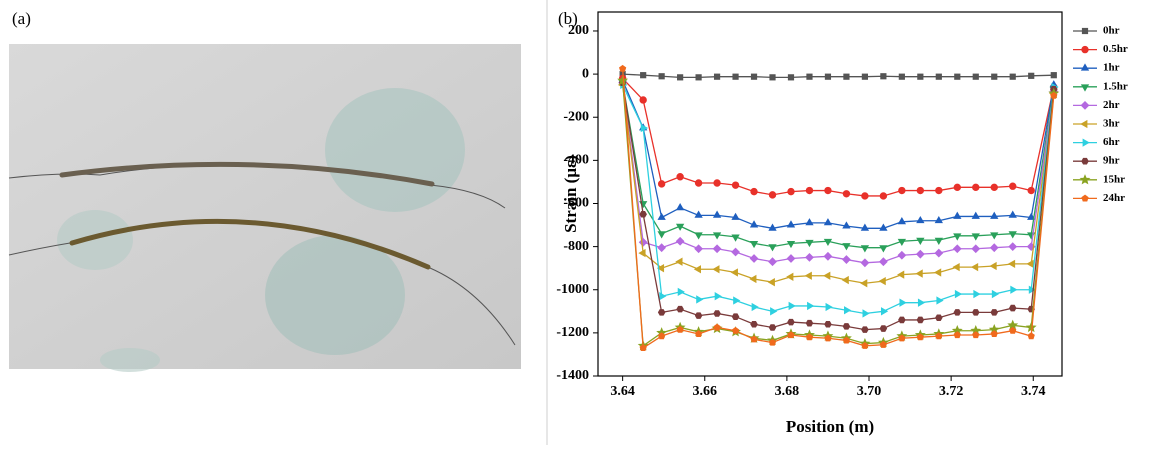  Describe the element at coordinates (572, 375) in the screenshot. I see `y-tick-label: -1400` at that location.